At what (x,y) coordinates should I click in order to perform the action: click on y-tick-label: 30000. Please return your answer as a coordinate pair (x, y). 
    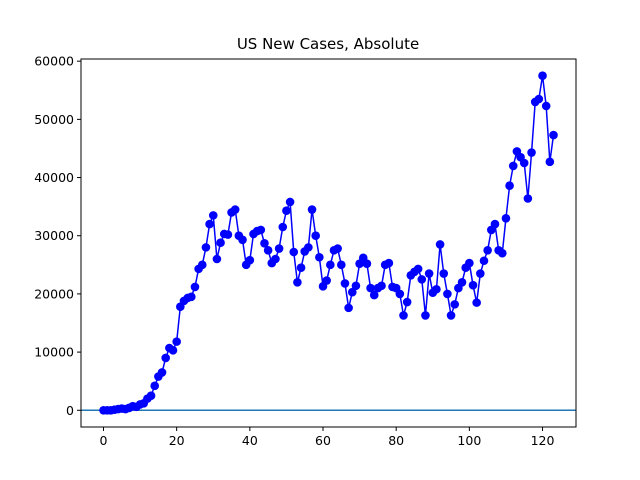
    Looking at the image, I should click on (54, 235).